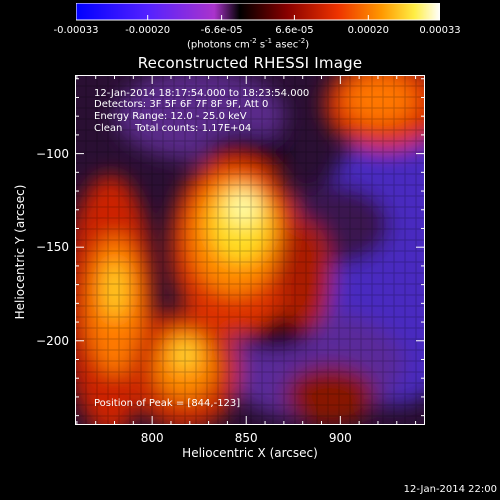 This screenshot has width=500, height=500. I want to click on emission-mid-right, so click(305, 275).